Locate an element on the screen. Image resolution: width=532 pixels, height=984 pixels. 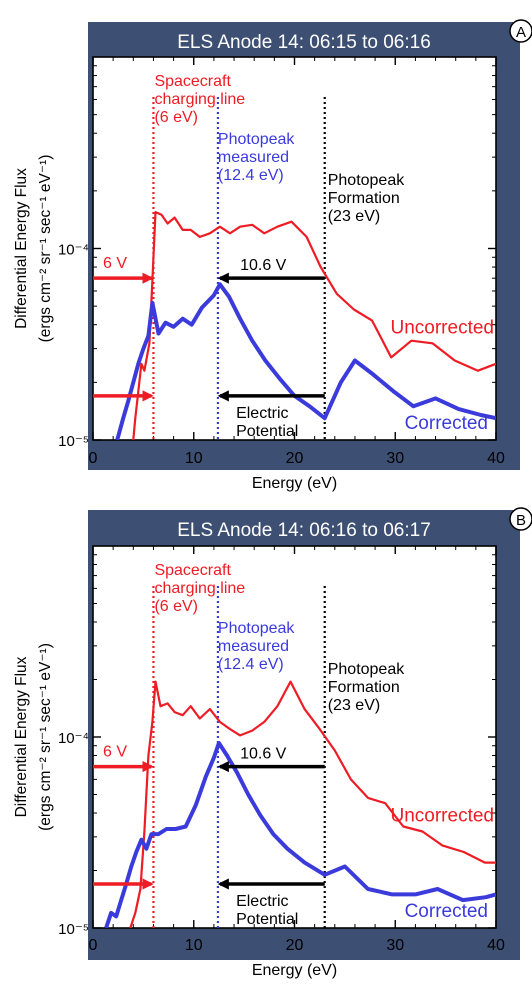
panel-badge-label: B is located at coordinates (521, 520).